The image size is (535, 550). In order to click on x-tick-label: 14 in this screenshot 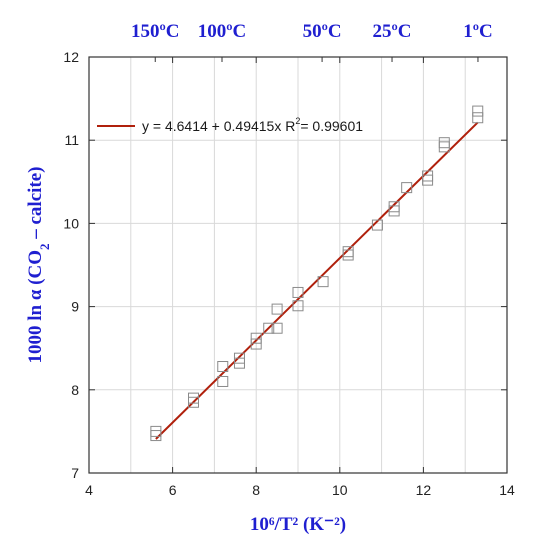, I will do `click(507, 490)`.